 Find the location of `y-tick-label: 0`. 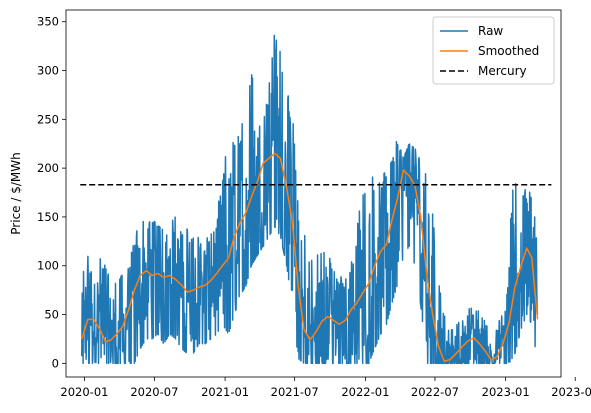

y-tick-label: 0 is located at coordinates (55, 363).